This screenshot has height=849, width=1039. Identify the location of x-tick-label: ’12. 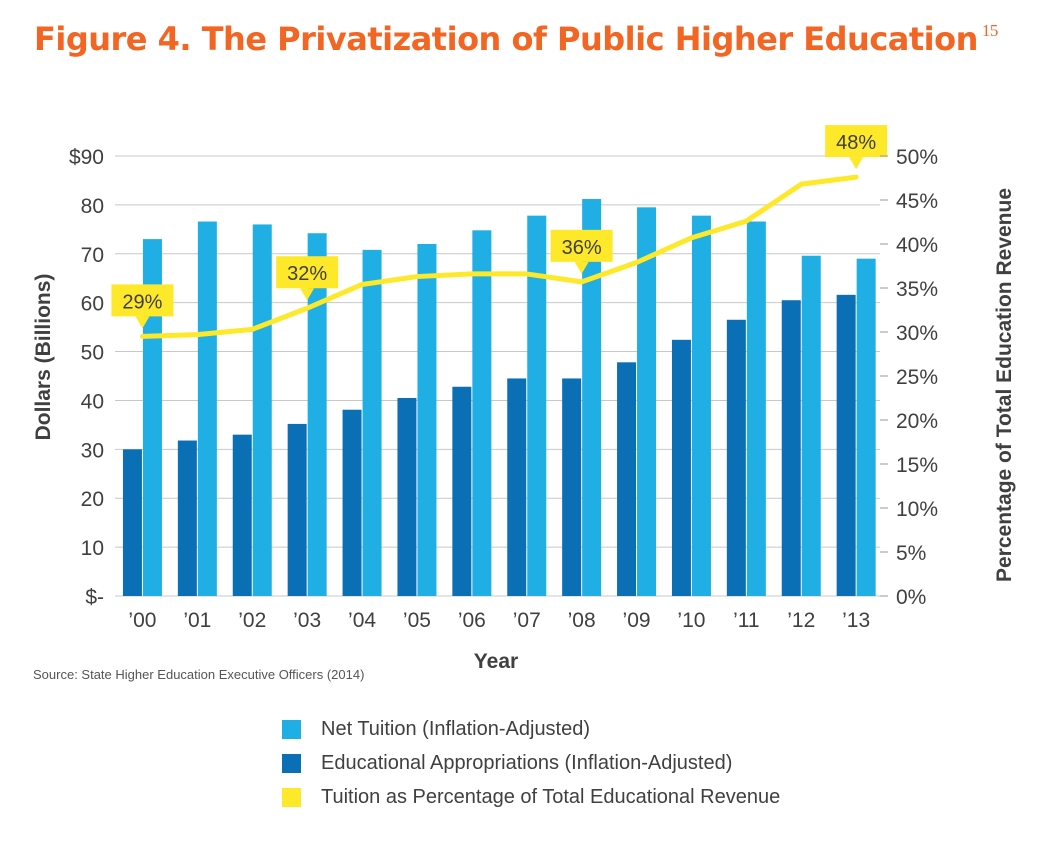
(801, 620).